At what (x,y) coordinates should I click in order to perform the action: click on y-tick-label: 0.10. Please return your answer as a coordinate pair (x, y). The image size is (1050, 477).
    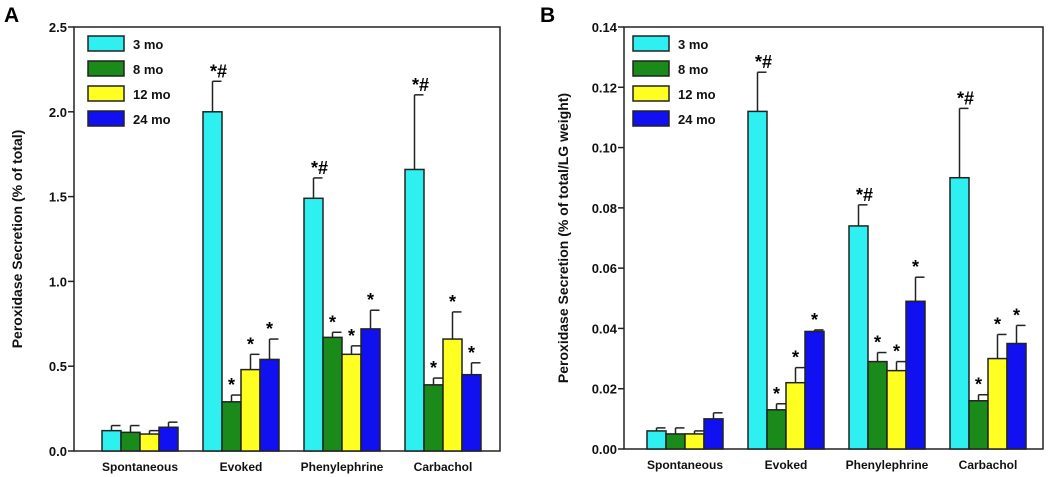
    Looking at the image, I should click on (604, 148).